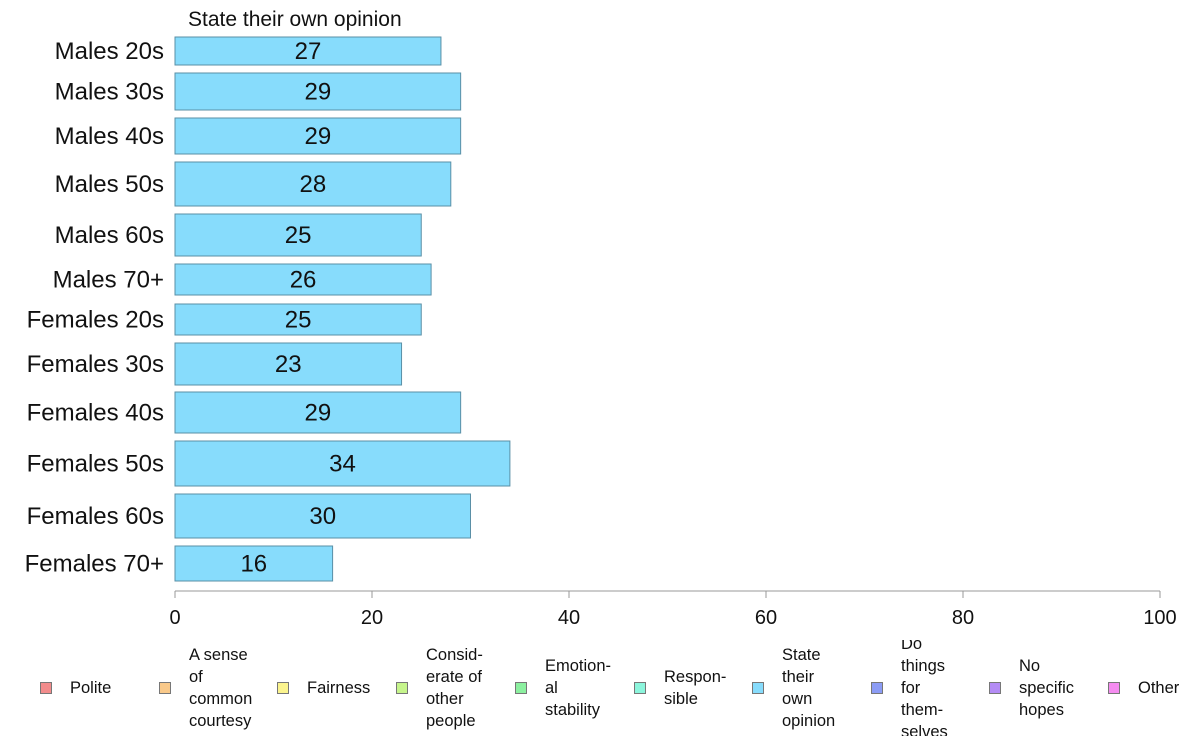  I want to click on category-label: Females 40s, so click(95, 413).